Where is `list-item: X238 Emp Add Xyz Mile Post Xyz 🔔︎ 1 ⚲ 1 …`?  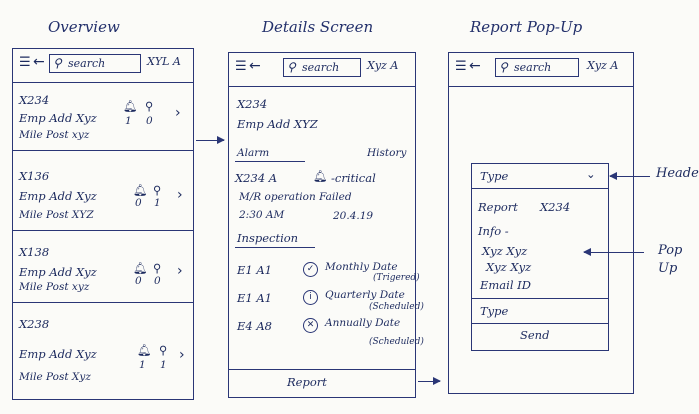 list-item: X238 Emp Add Xyz Mile Post Xyz 🔔︎ 1 ⚲ 1 … is located at coordinates (103, 351).